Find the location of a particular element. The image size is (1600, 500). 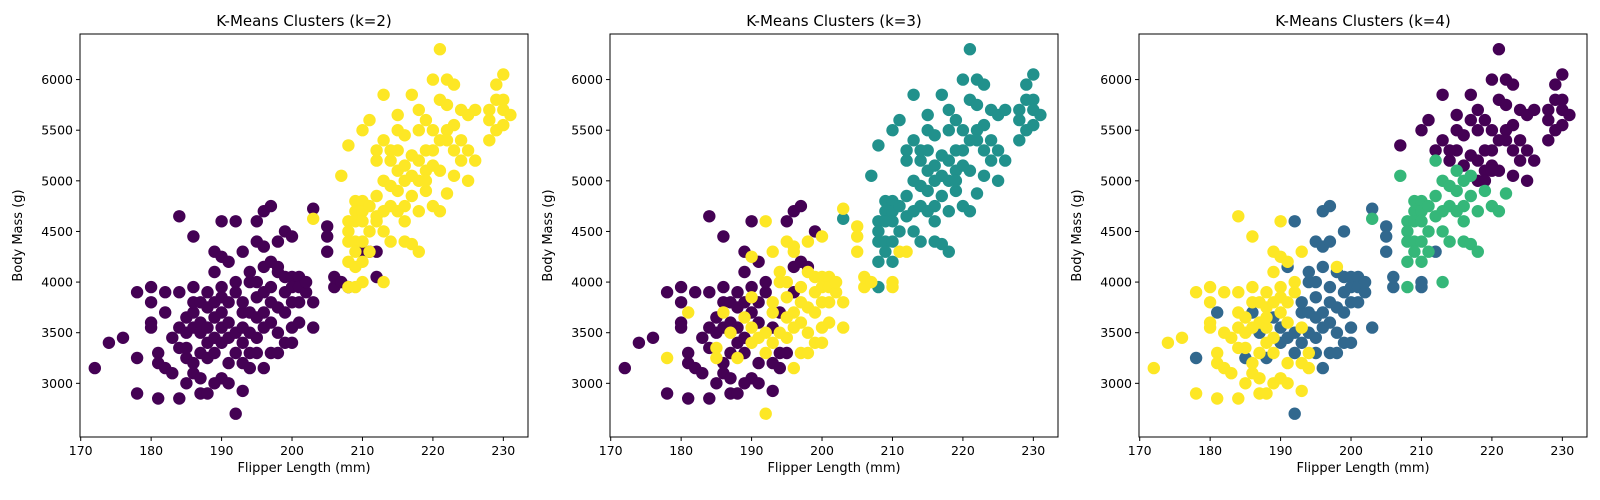

y-tick-label: 4000 is located at coordinates (57, 282).